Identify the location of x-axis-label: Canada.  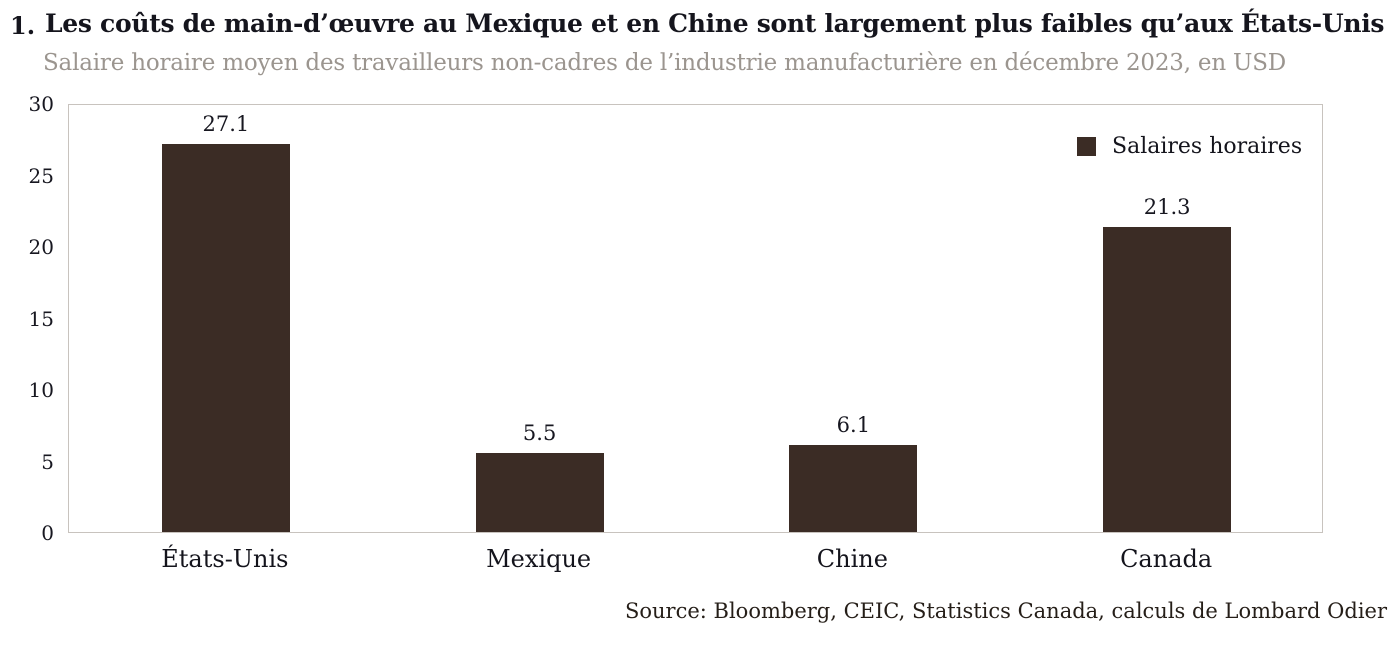
(1166, 559).